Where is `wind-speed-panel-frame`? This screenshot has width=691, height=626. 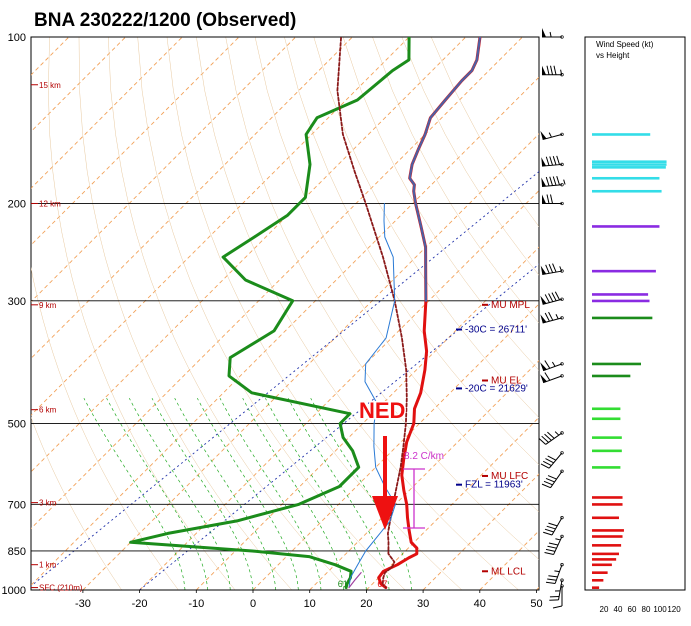
wind-speed-panel-frame is located at coordinates (635, 313).